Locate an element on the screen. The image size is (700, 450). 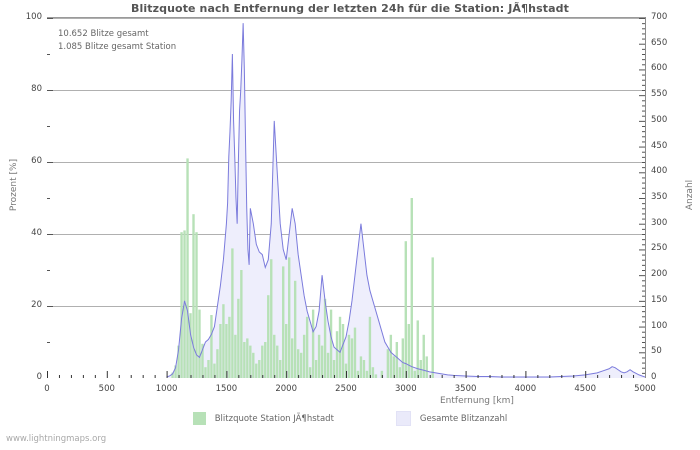
x-axis-labels: 0 500 1000 1500 2000 2500 3000 3500 4000 4500 5000 is located at coordinates (350, 391).